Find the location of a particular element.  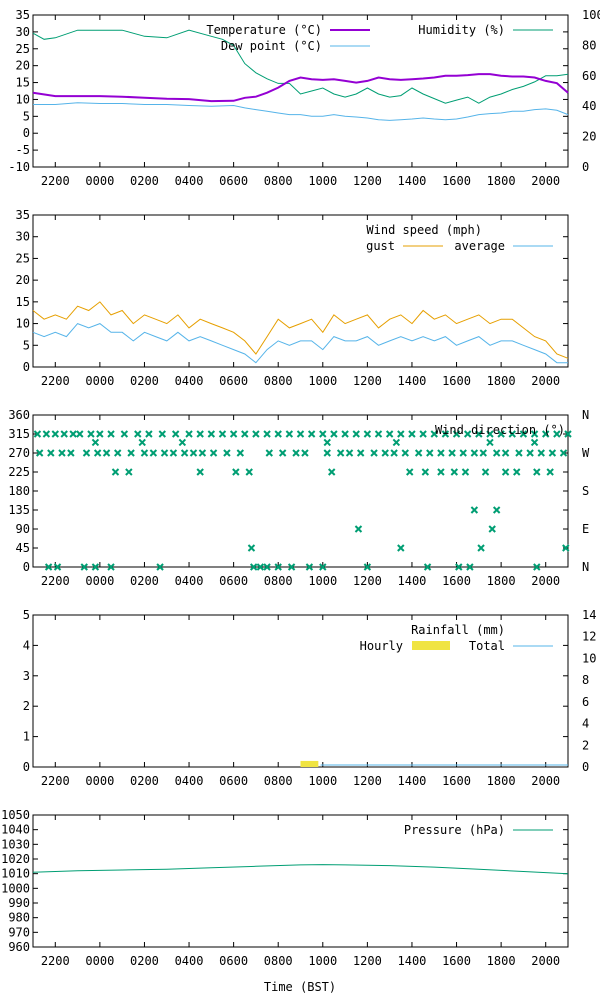

temperature-y-tick-label: 30 is located at coordinates (23, 32).